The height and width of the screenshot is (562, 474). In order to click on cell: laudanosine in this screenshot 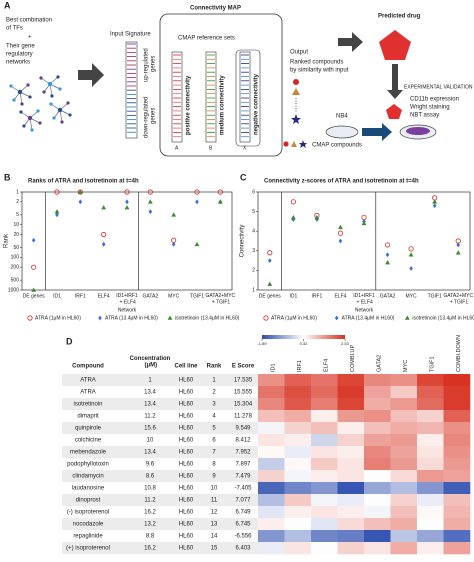, I will do `click(88, 489)`.